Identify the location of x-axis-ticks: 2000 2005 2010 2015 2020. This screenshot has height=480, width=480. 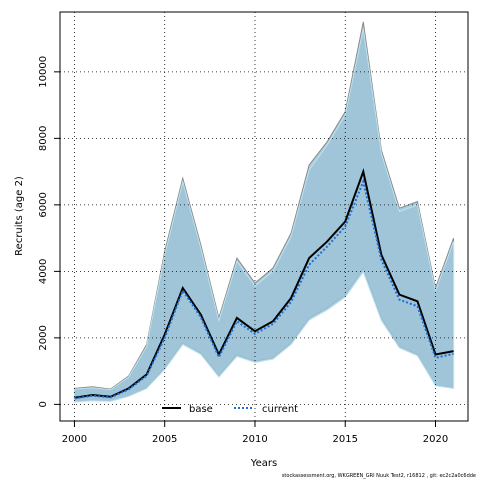
(255, 433).